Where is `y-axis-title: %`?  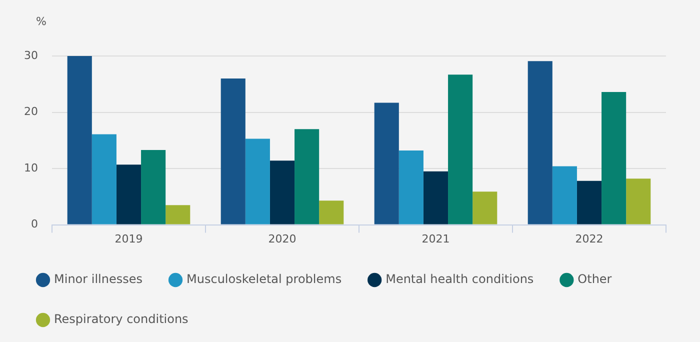 y-axis-title: % is located at coordinates (41, 21).